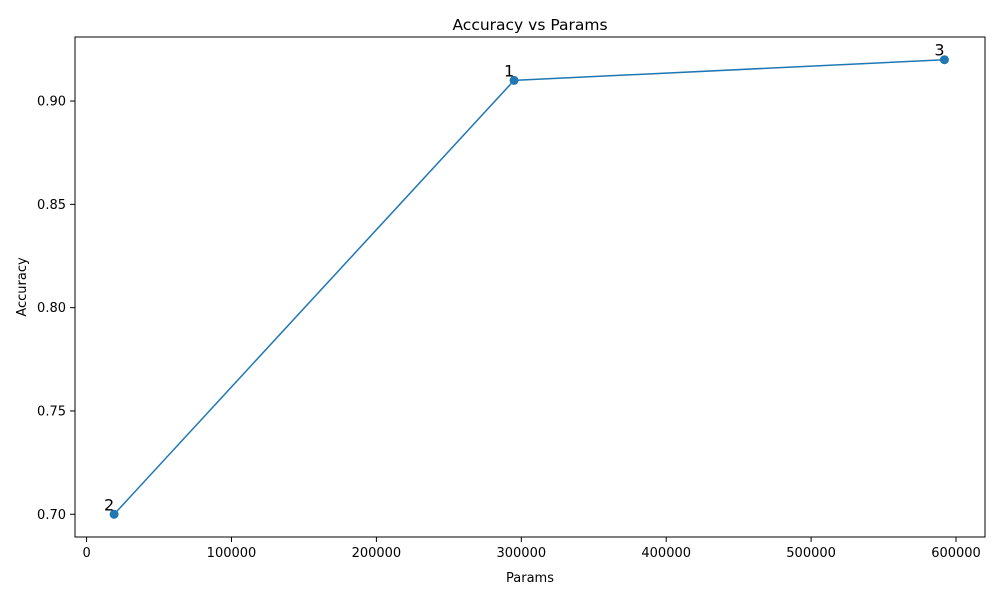  Describe the element at coordinates (86, 553) in the screenshot. I see `x-tick-label: 0` at that location.